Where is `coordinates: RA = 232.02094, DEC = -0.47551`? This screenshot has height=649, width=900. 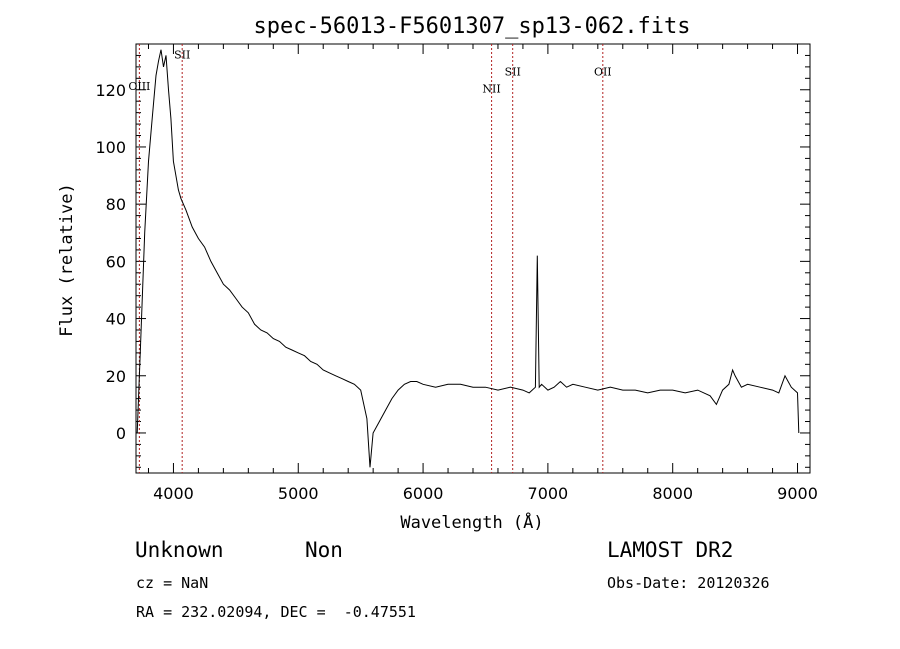 coordinates: RA = 232.02094, DEC = -0.47551 is located at coordinates (276, 612).